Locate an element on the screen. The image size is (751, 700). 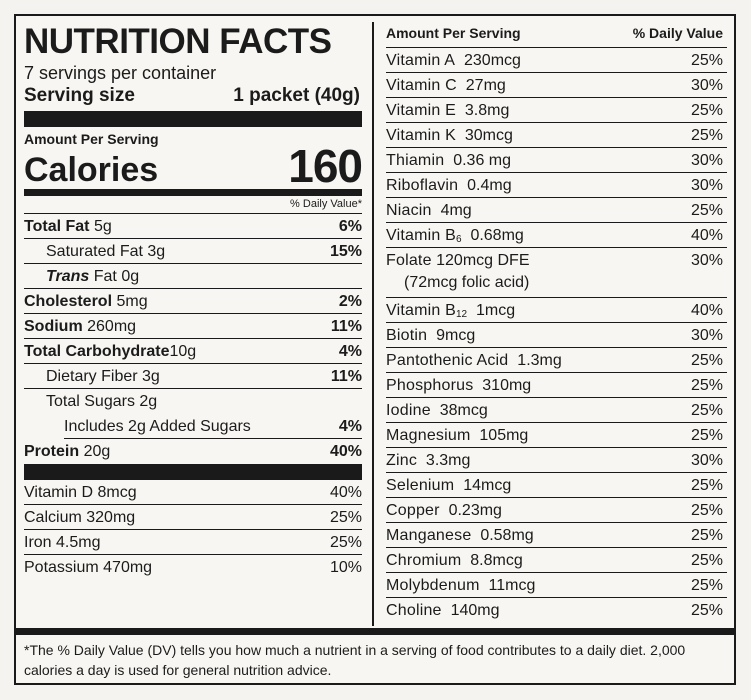
calories-row: Calories 160 is located at coordinates (193, 166).